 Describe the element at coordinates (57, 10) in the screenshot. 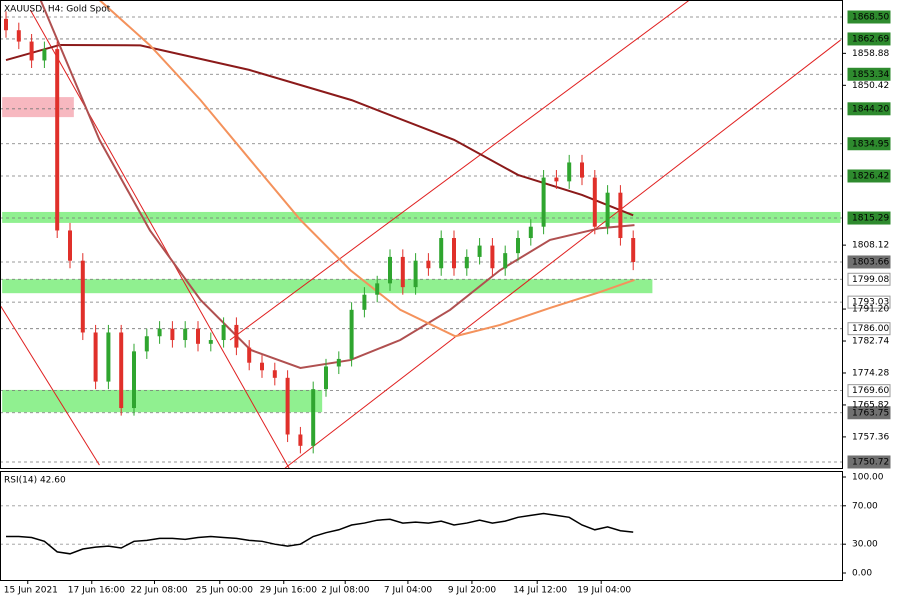

I see `chart-title: XAUUSD, H4: Gold Spot` at that location.